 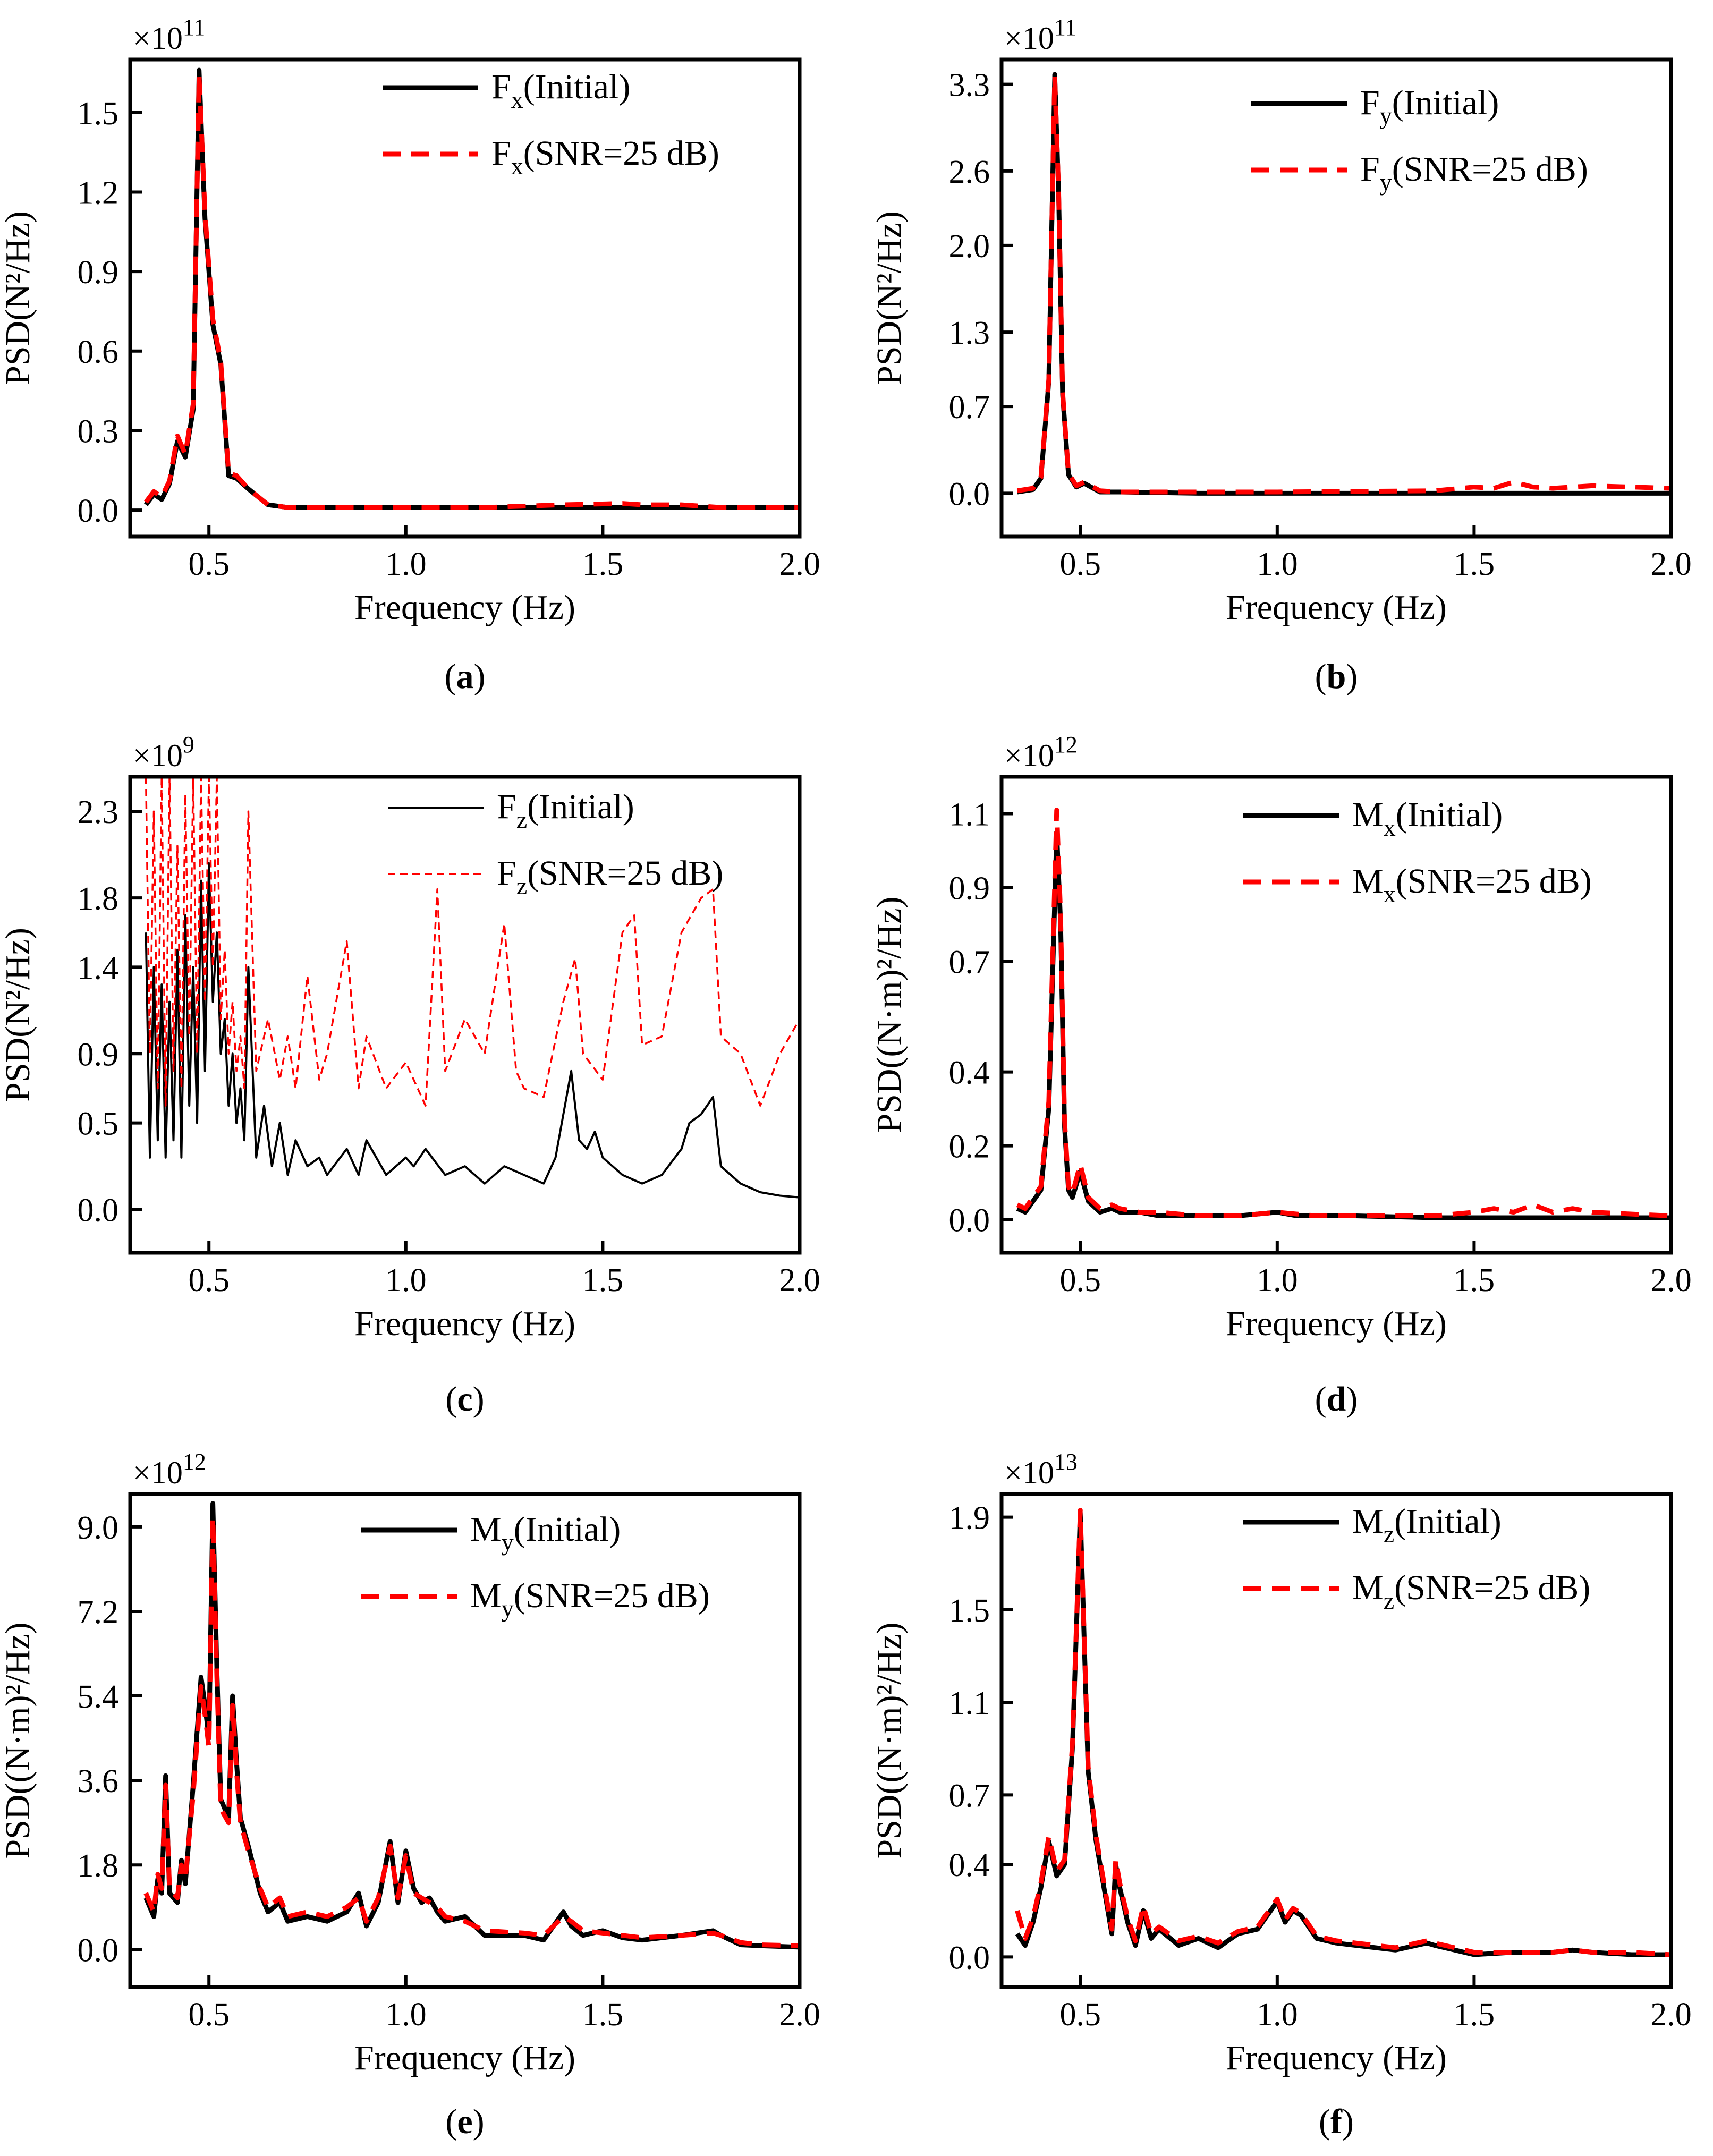 What do you see at coordinates (566, 810) in the screenshot?
I see `legend-label: Fz(Initial)` at bounding box center [566, 810].